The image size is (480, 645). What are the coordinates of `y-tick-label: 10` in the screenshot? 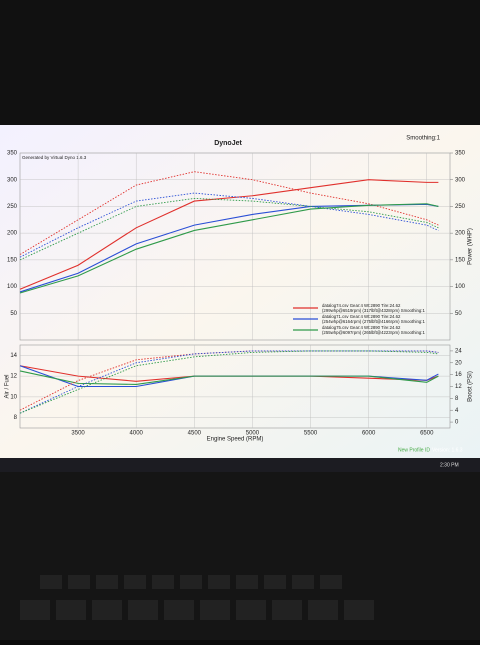 It's located at (13, 397).